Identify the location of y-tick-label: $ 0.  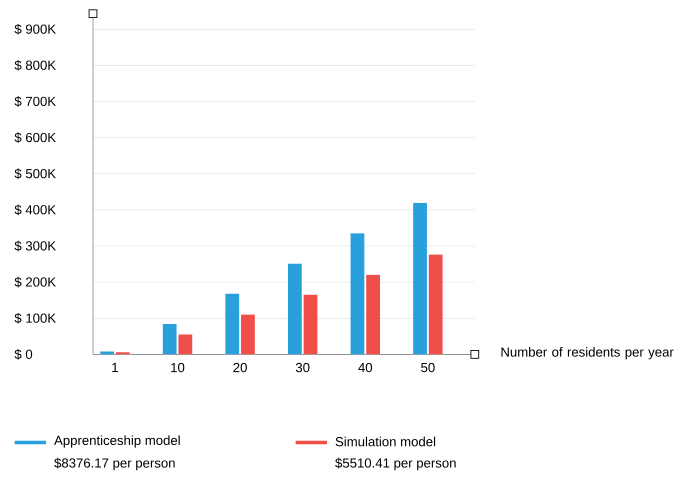
(23, 354).